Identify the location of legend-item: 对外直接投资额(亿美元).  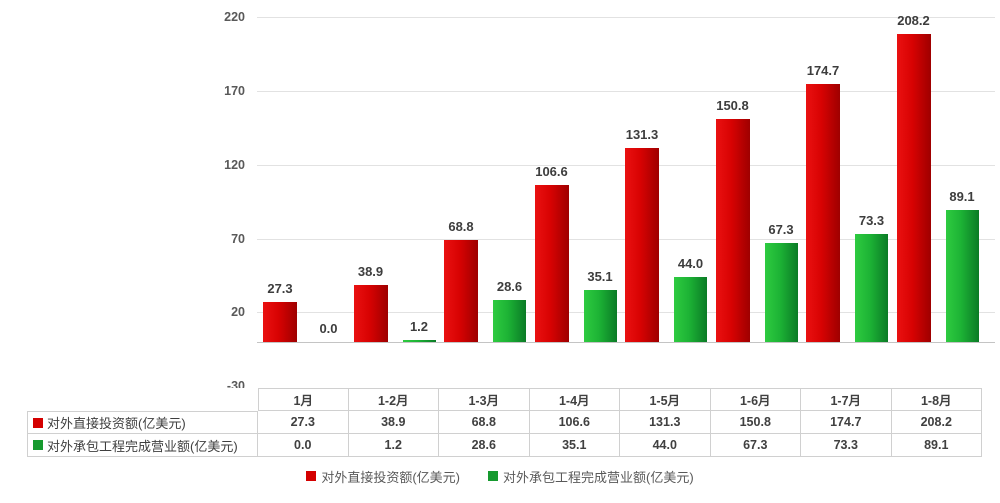
(383, 476).